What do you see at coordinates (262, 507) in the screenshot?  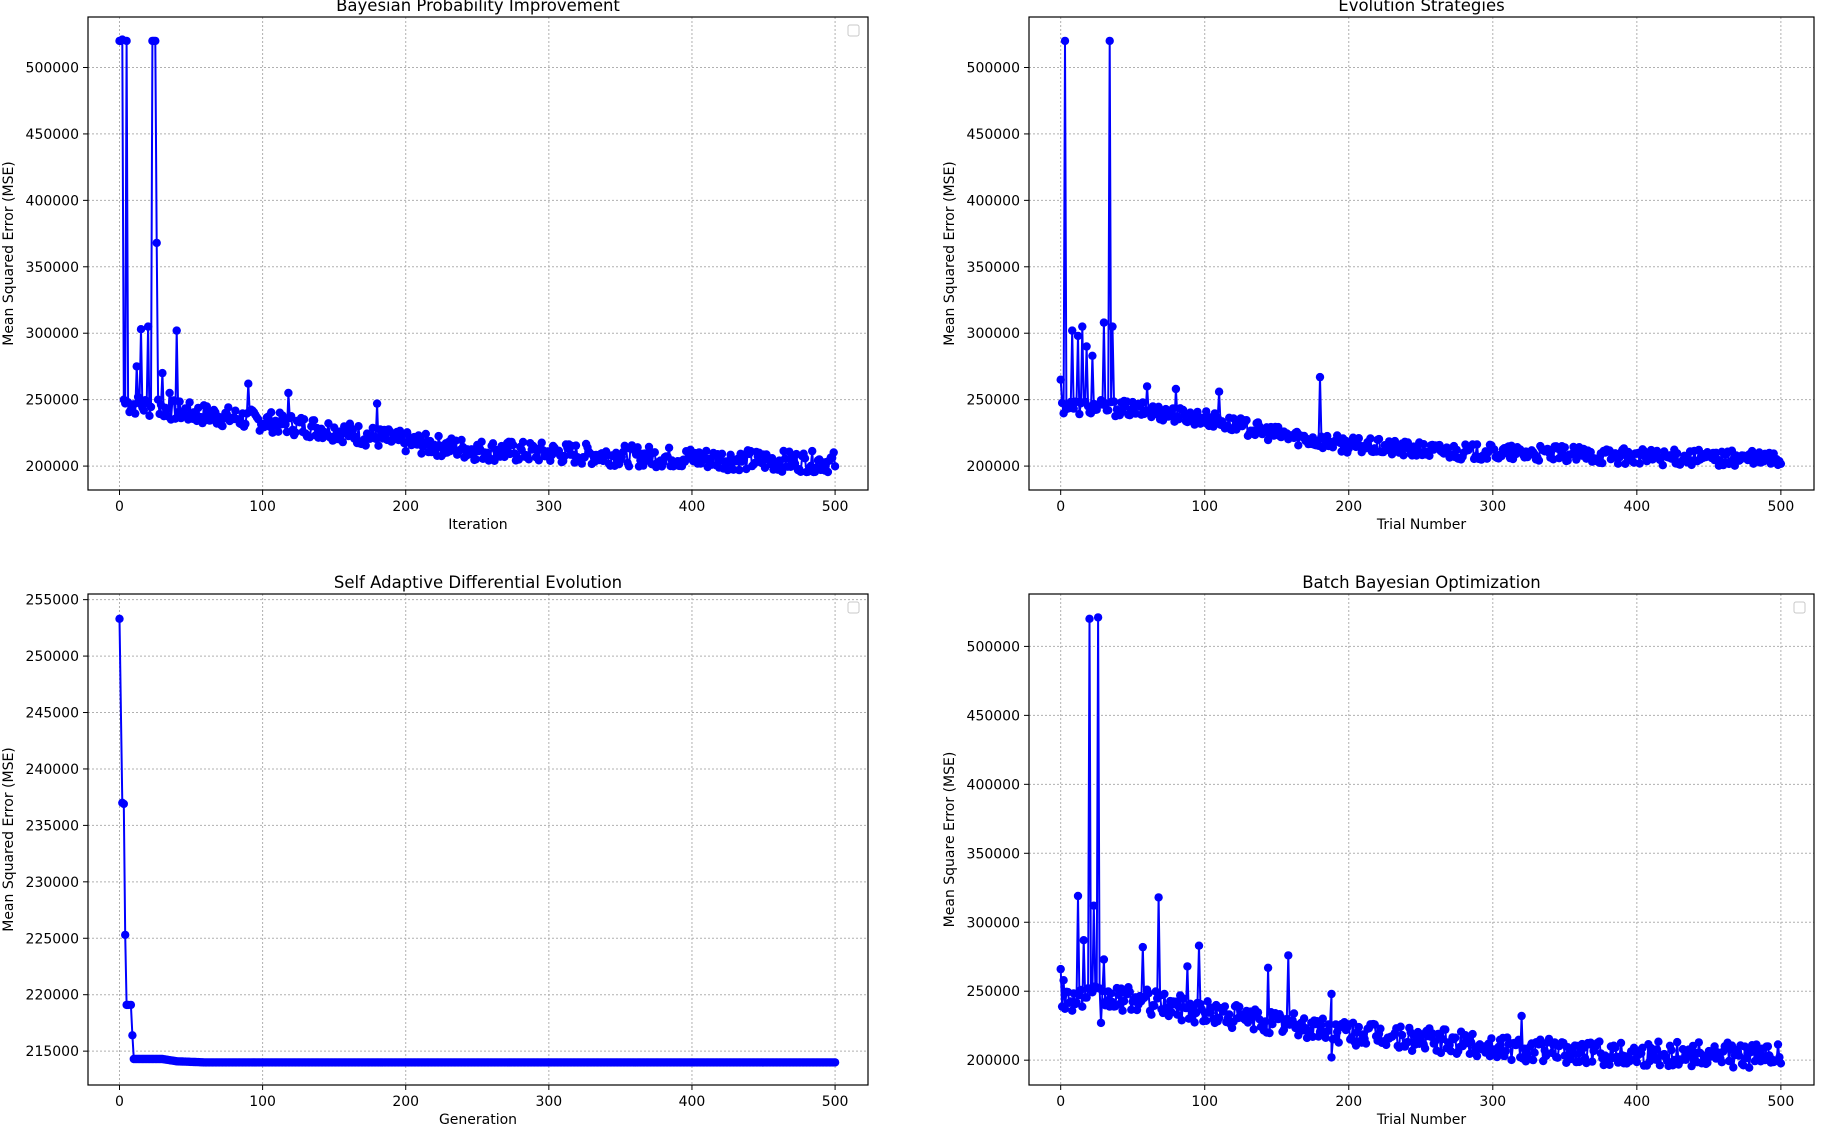 I see `x-tick-label: 100` at bounding box center [262, 507].